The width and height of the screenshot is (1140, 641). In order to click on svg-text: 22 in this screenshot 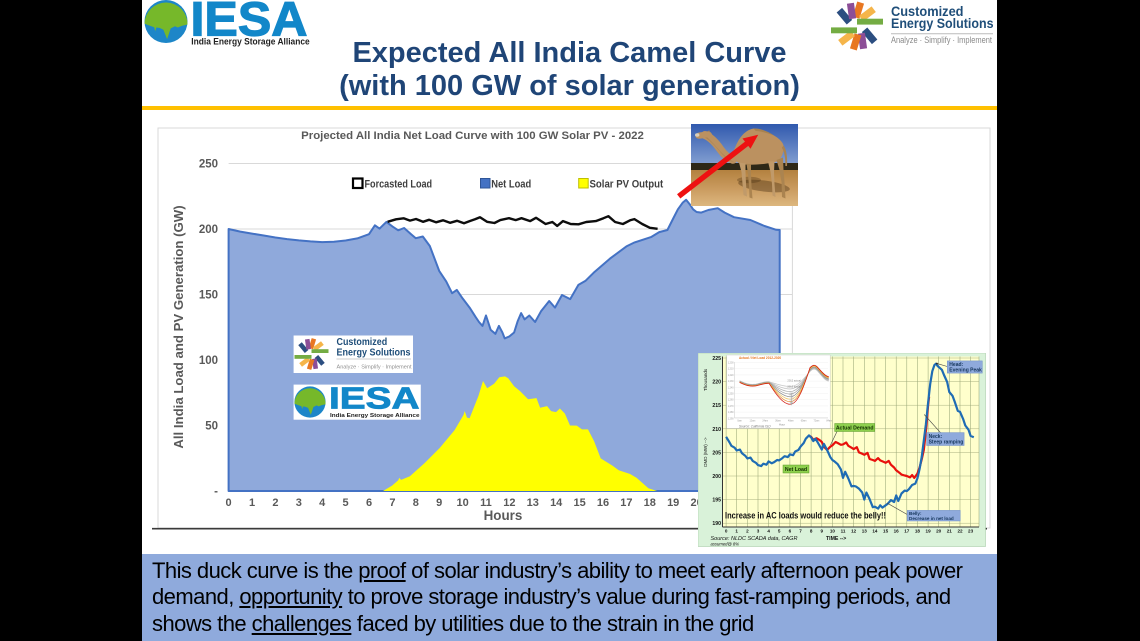, I will do `click(960, 530)`.